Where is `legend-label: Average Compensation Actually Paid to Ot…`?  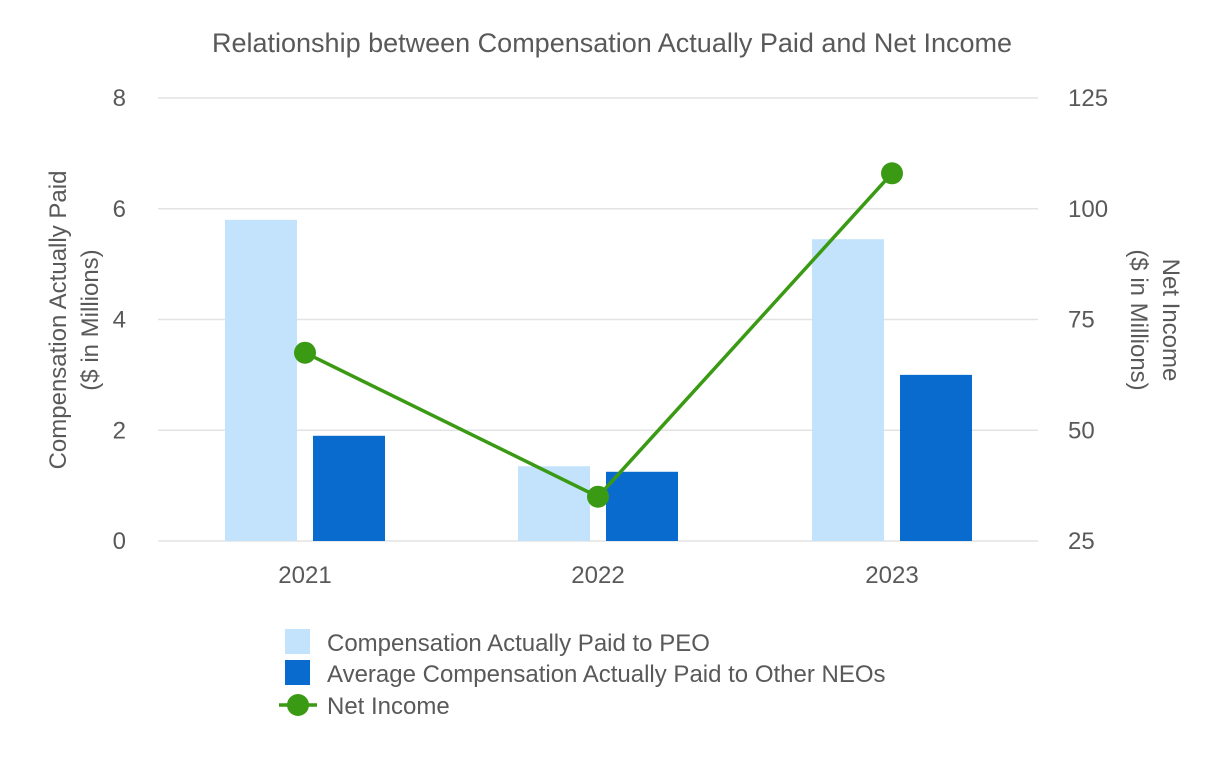
legend-label: Average Compensation Actually Paid to Ot… is located at coordinates (606, 674).